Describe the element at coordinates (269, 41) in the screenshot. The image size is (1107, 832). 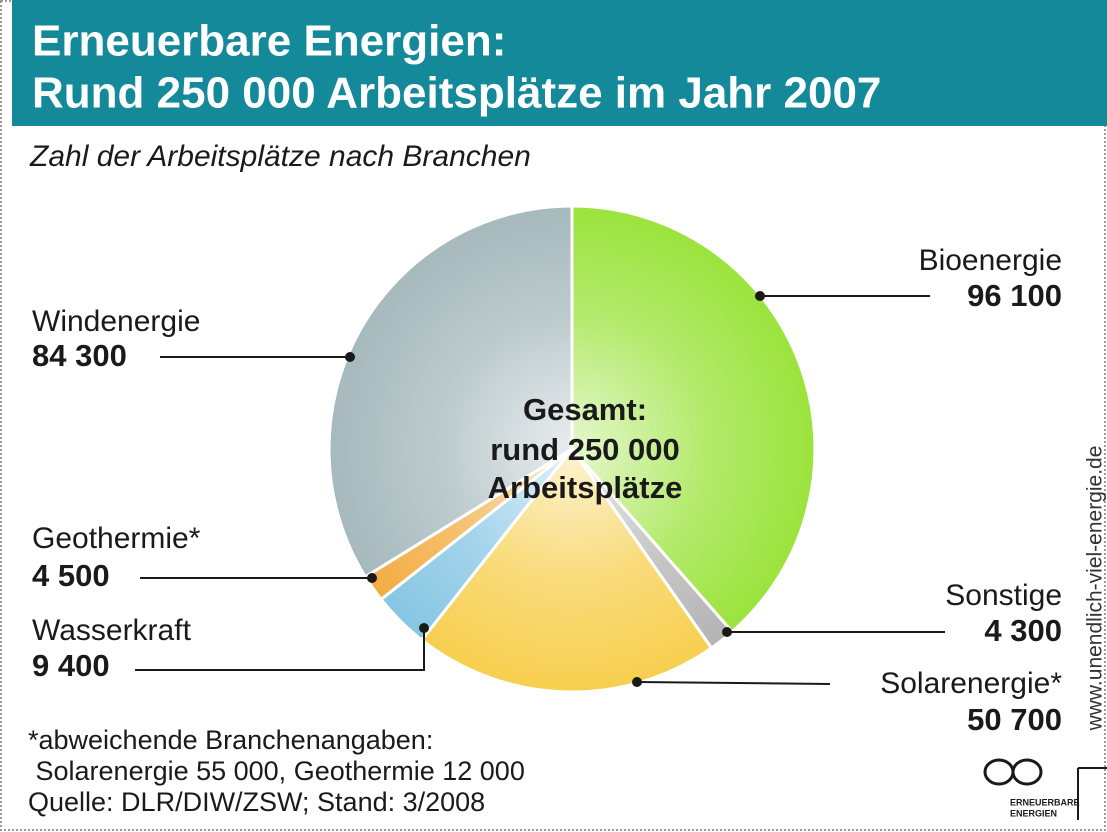
I see `chart-title: Erneuerbare Energien:` at that location.